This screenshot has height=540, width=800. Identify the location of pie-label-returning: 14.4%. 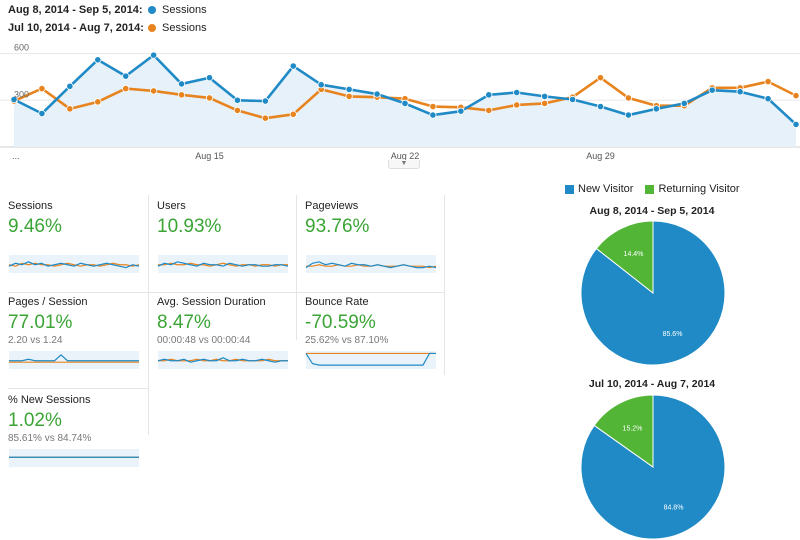
(634, 254).